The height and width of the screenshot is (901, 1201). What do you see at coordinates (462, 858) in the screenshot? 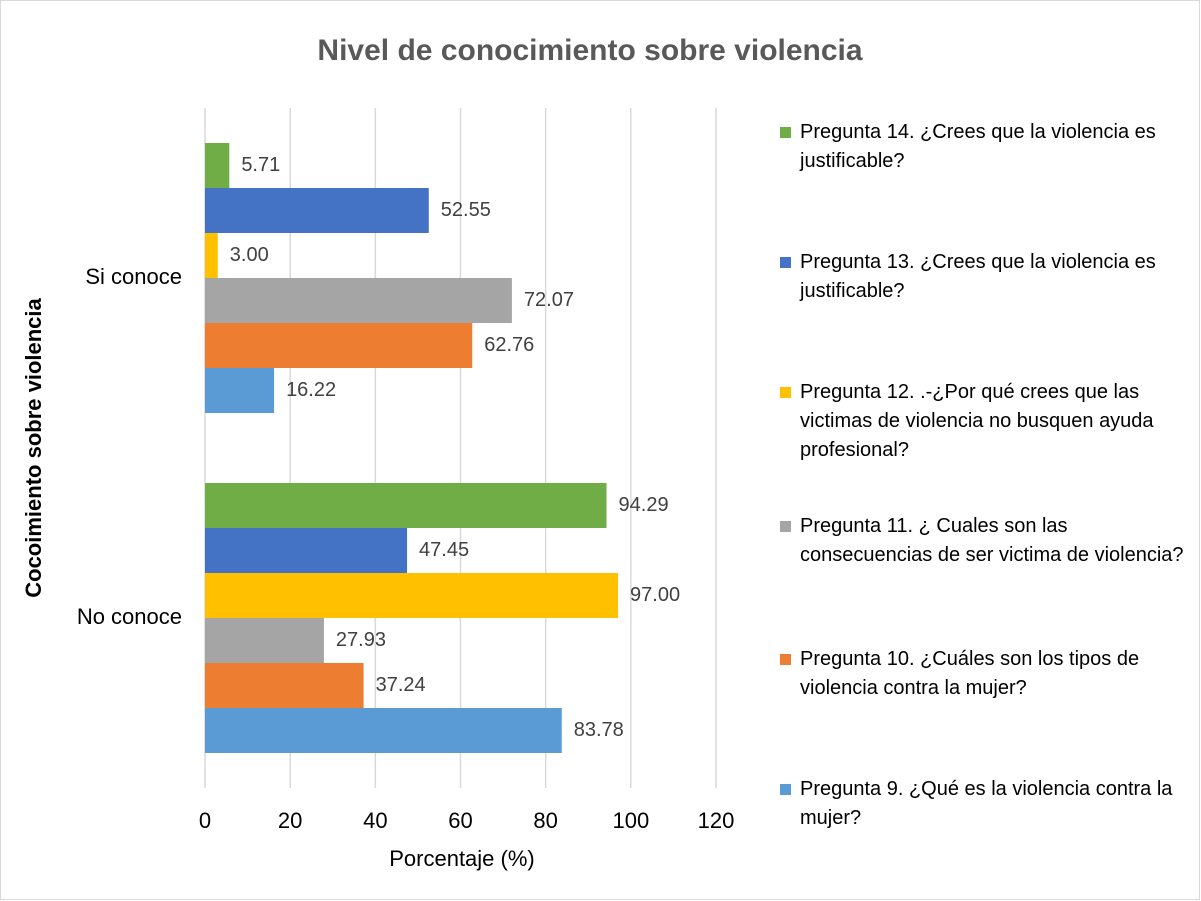
I see `x-axis-title: Porcentaje (%)` at bounding box center [462, 858].